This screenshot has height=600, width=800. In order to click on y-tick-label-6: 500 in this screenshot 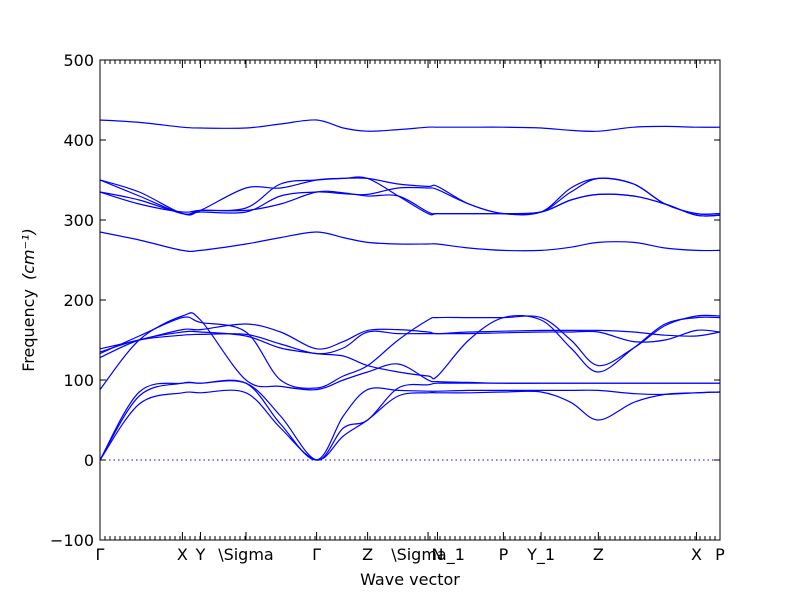, I will do `click(78, 60)`.